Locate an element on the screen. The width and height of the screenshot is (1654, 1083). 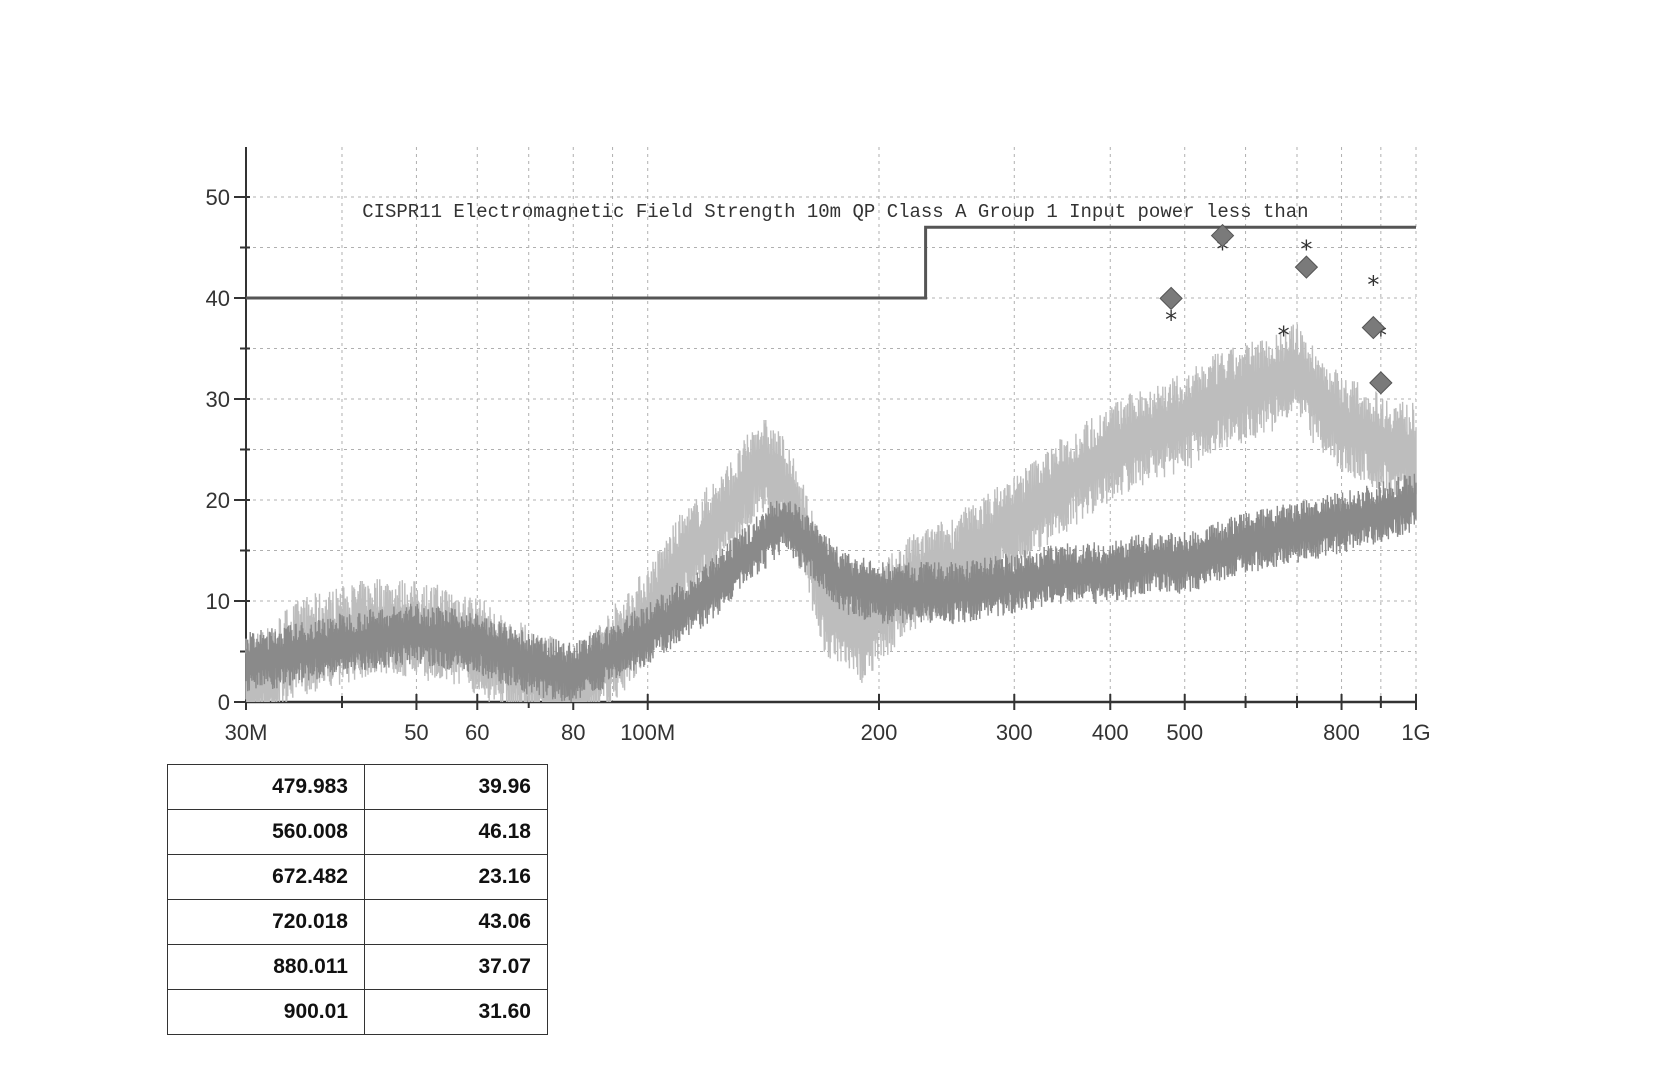
table-row: 479.983 39.96 is located at coordinates (357, 787).